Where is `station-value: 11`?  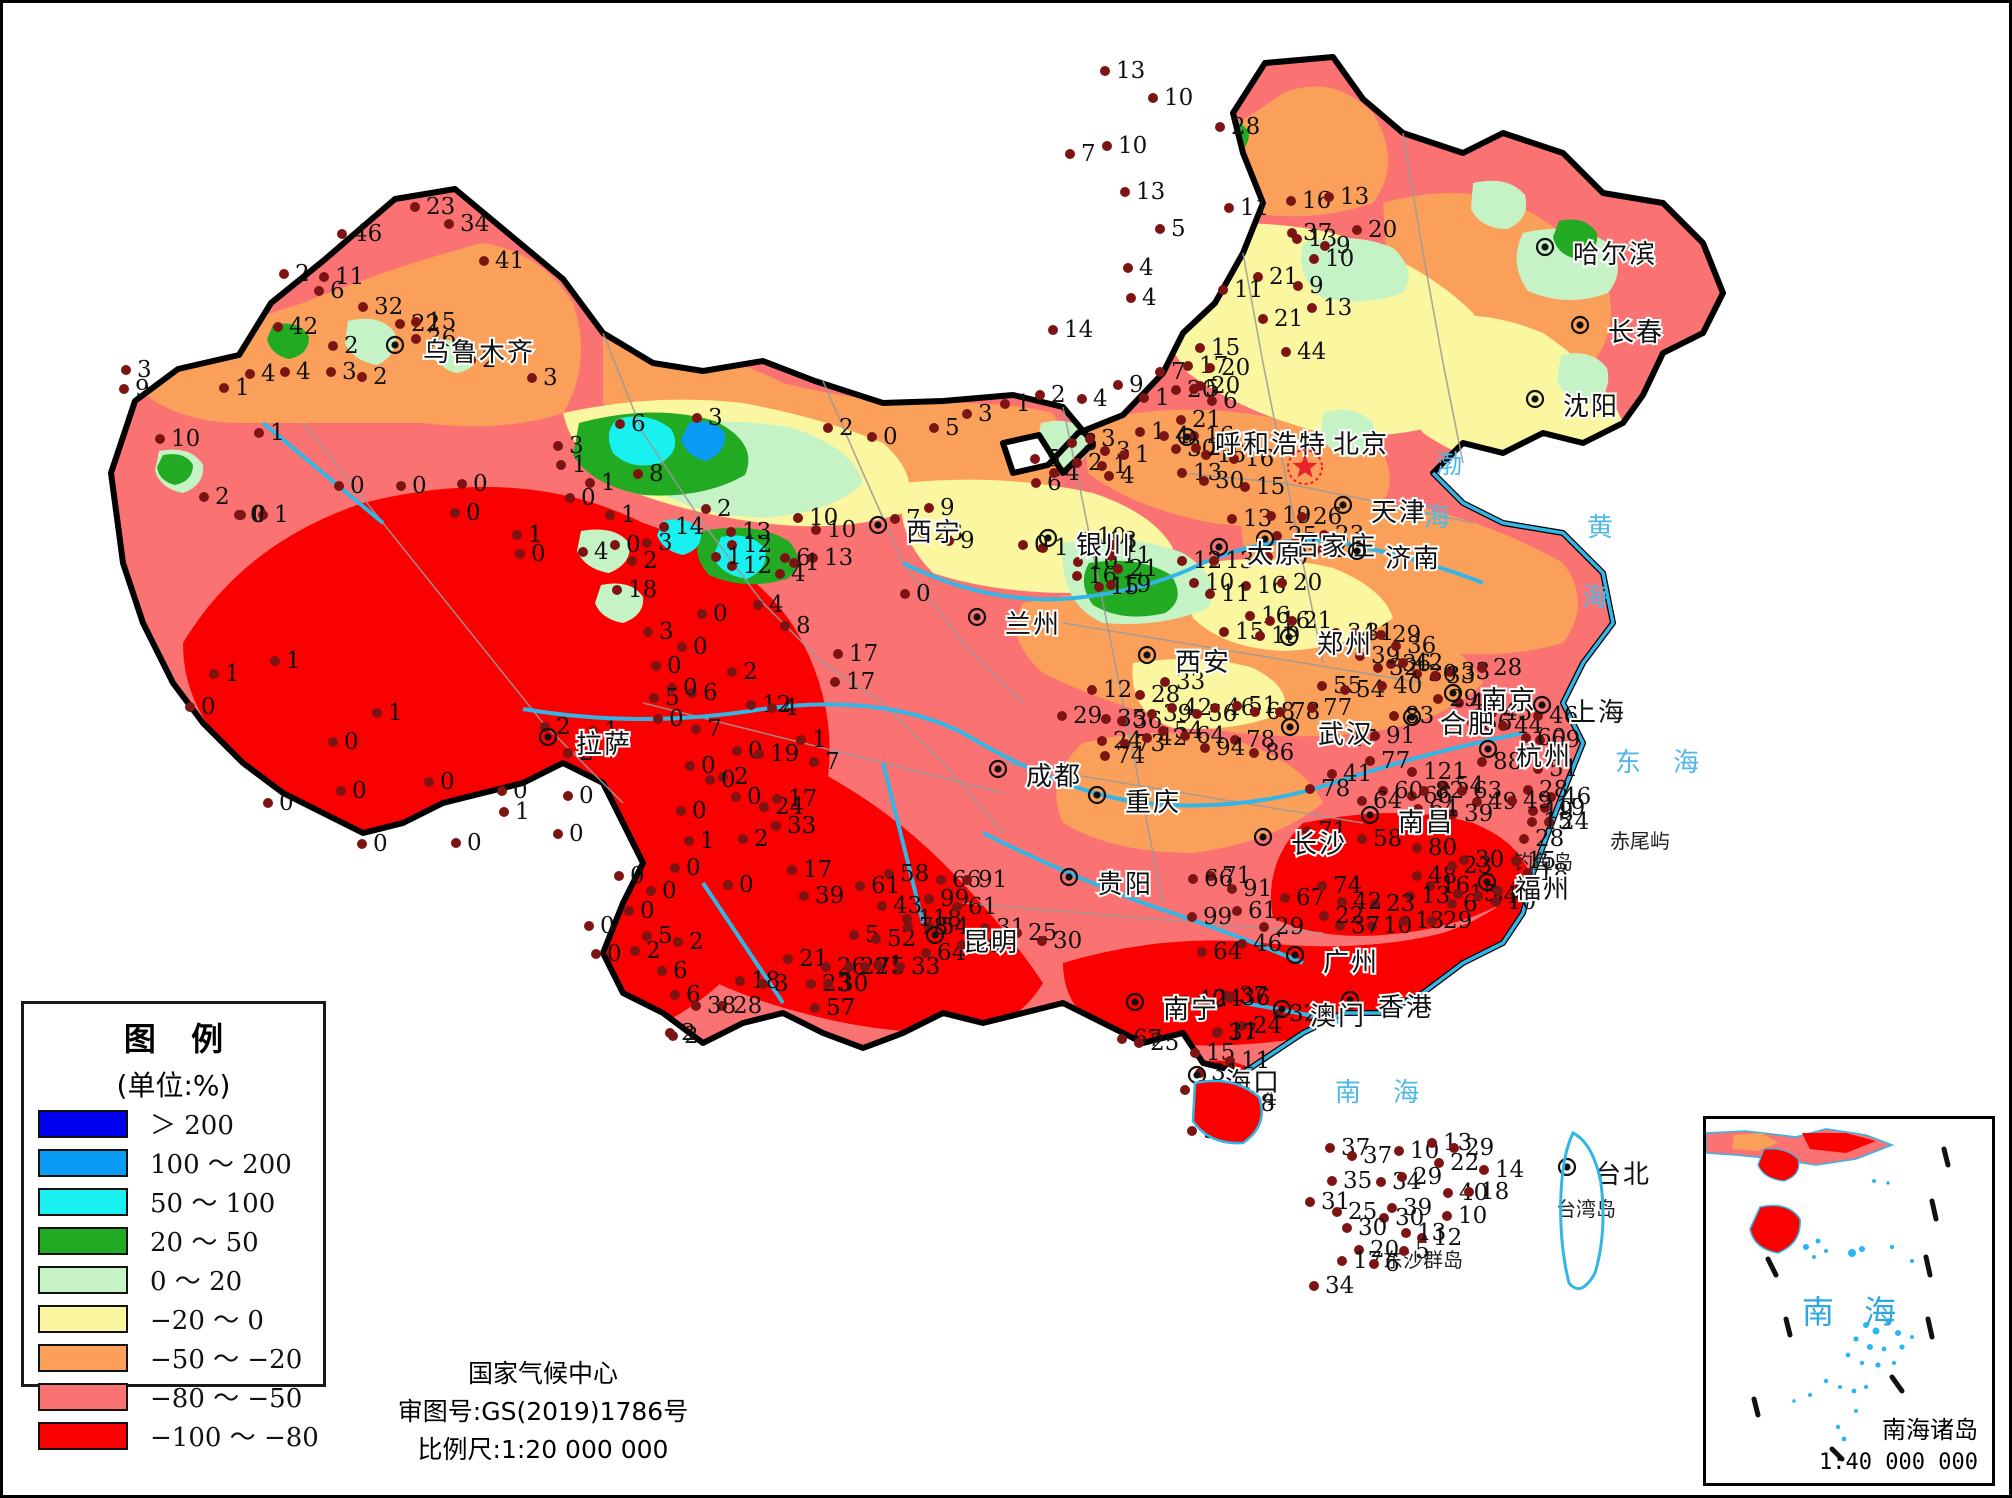
station-value: 11 is located at coordinates (1248, 290).